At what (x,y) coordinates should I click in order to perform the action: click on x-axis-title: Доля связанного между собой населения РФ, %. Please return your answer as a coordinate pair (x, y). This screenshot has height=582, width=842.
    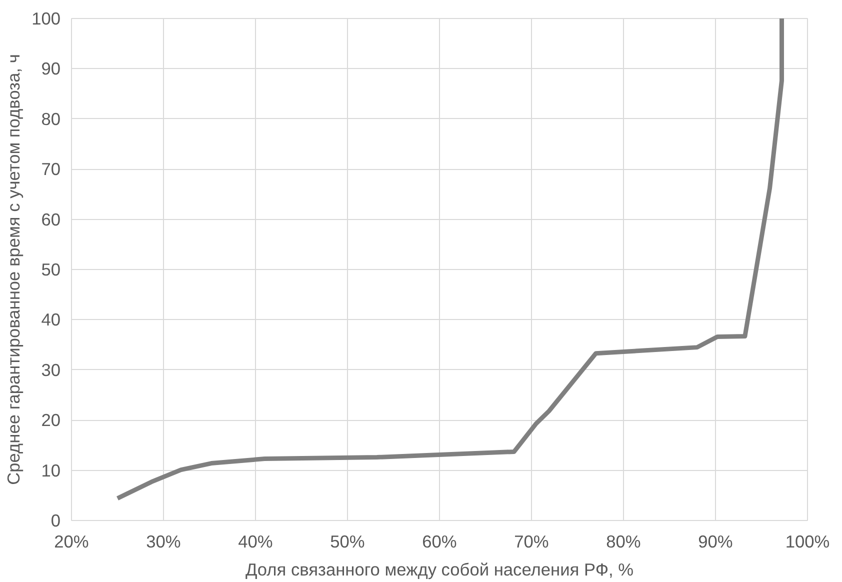
    Looking at the image, I should click on (439, 570).